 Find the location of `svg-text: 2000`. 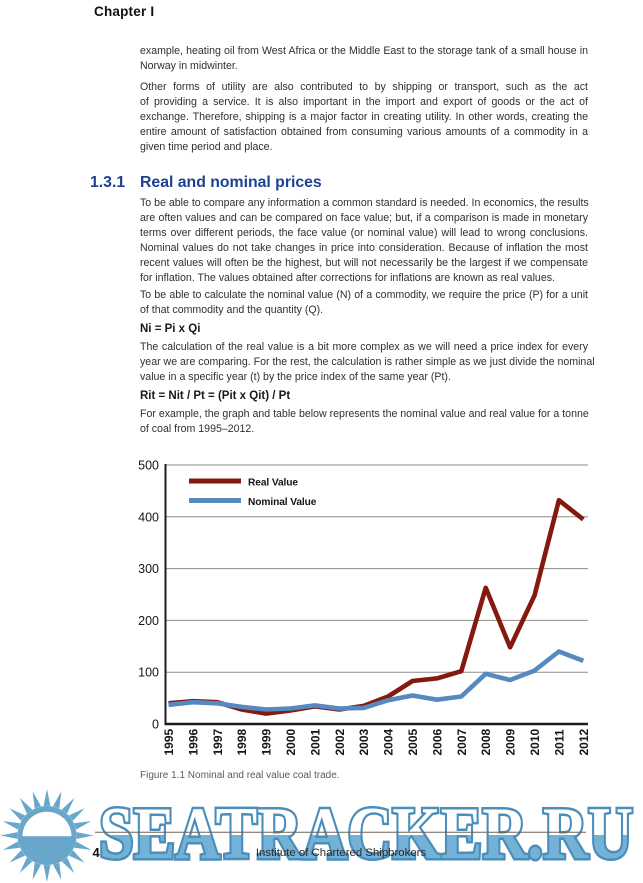

svg-text: 2000 is located at coordinates (291, 741).